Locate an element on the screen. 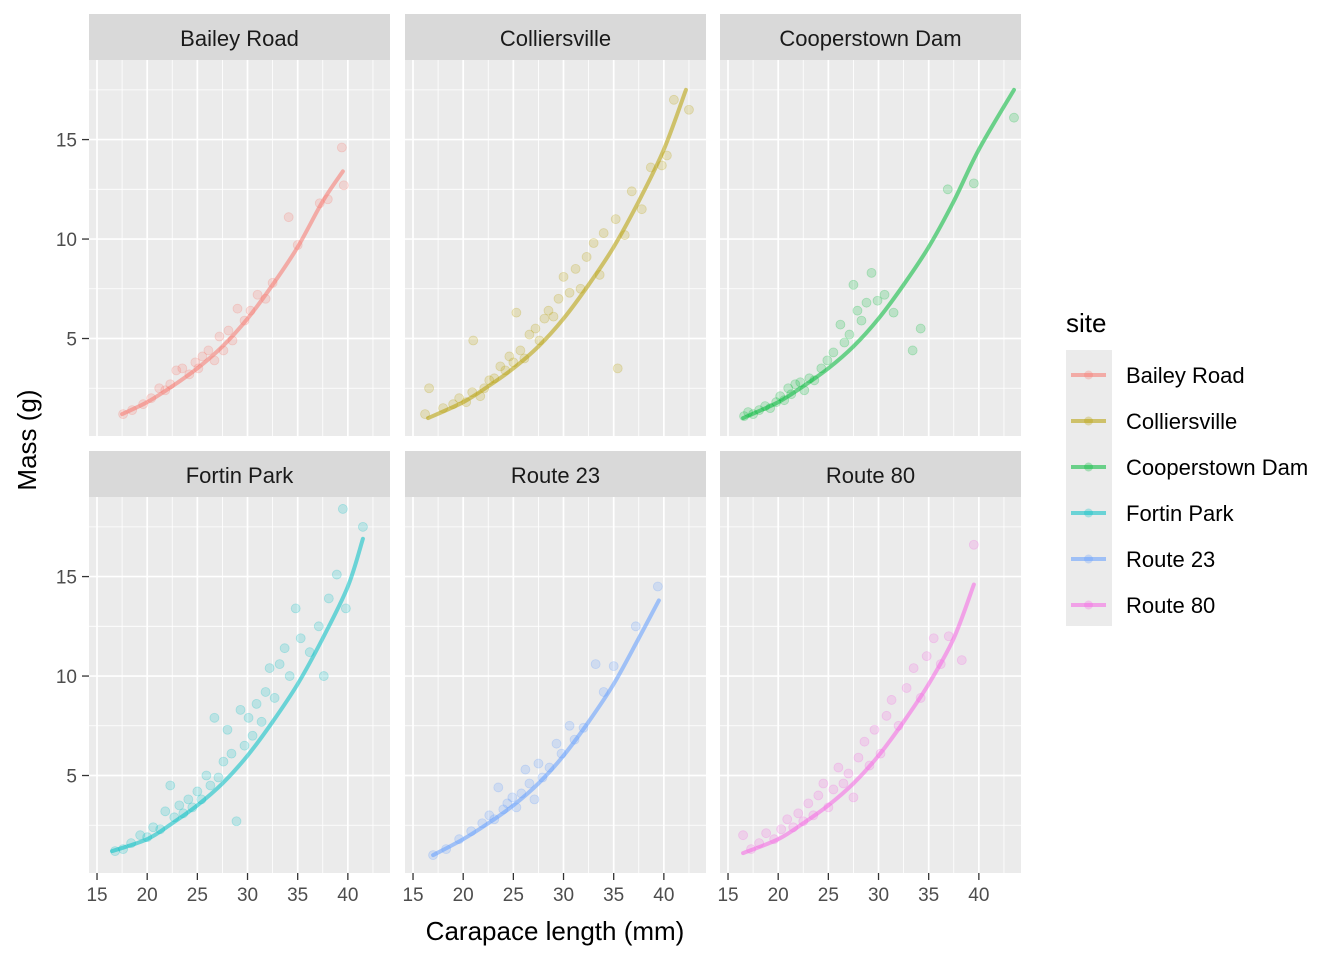 The height and width of the screenshot is (960, 1344). panel-route-23: Route 23 15 20 25 30 35 40 is located at coordinates (554, 678).